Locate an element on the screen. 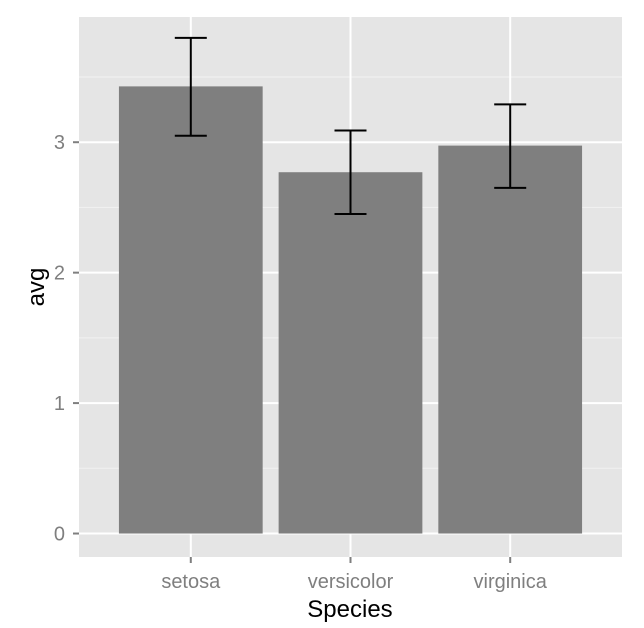 This screenshot has width=644, height=628. x-tick-label: setosa is located at coordinates (191, 582).